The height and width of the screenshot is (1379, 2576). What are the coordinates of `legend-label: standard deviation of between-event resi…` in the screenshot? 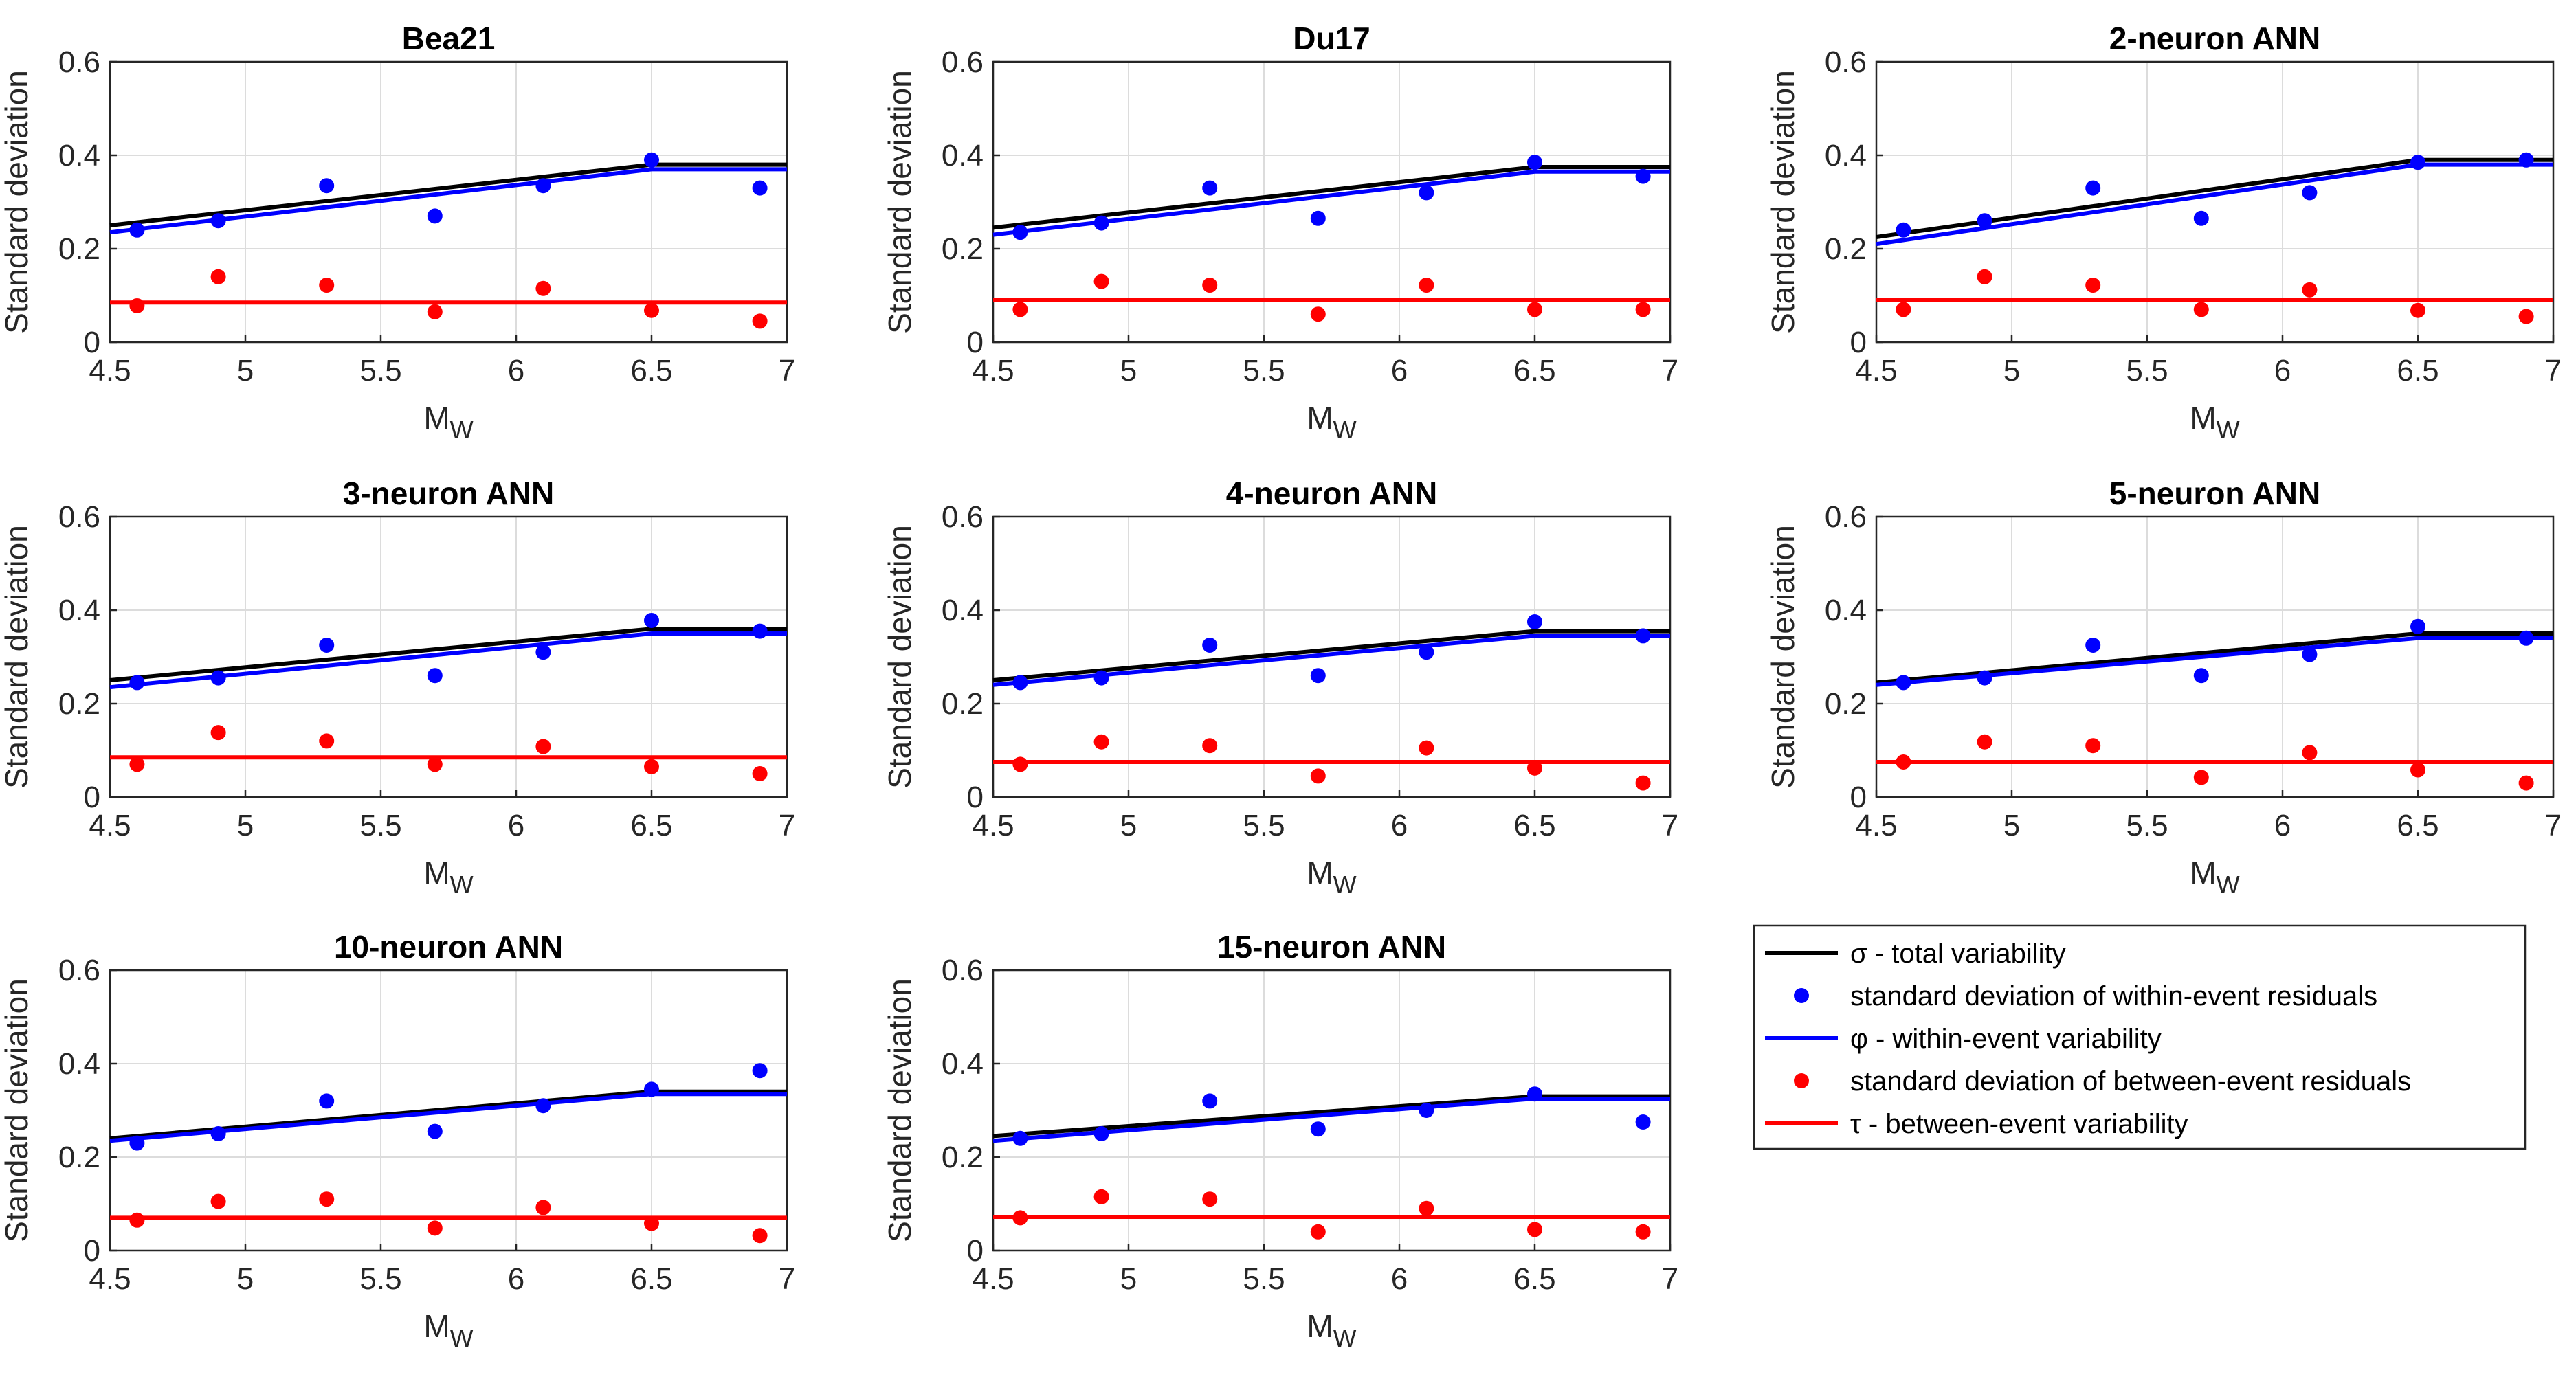 It's located at (2130, 1081).